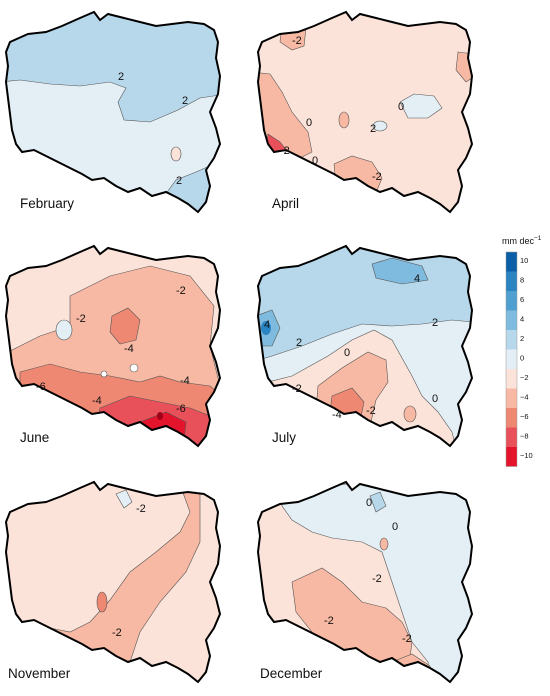 Image resolution: width=550 pixels, height=696 pixels. What do you see at coordinates (113, 346) in the screenshot?
I see `panel-june: -2 -2 -4 -4 -4 -6 -6 June` at bounding box center [113, 346].